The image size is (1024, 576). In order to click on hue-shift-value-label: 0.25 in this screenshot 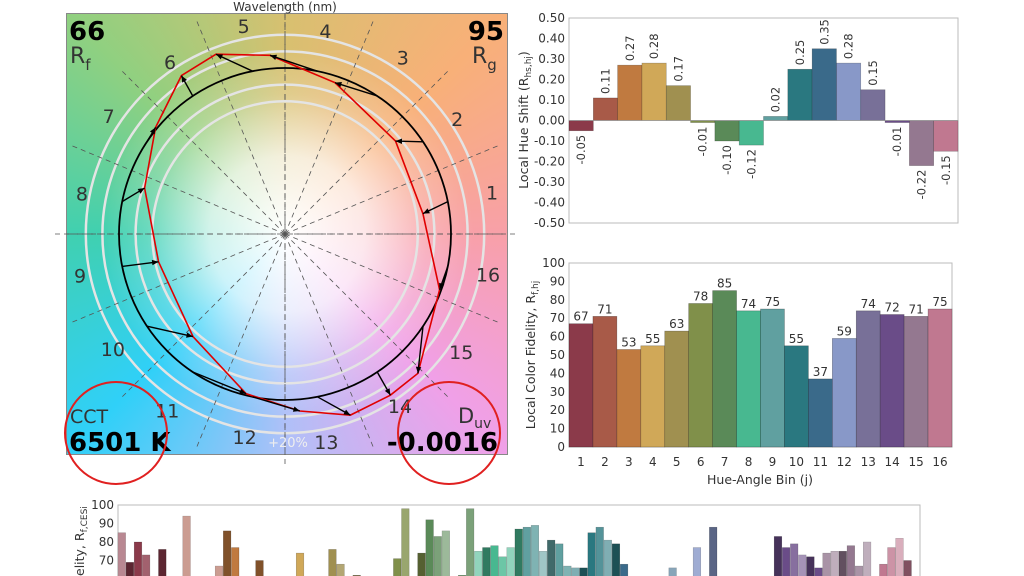, I will do `click(800, 53)`.